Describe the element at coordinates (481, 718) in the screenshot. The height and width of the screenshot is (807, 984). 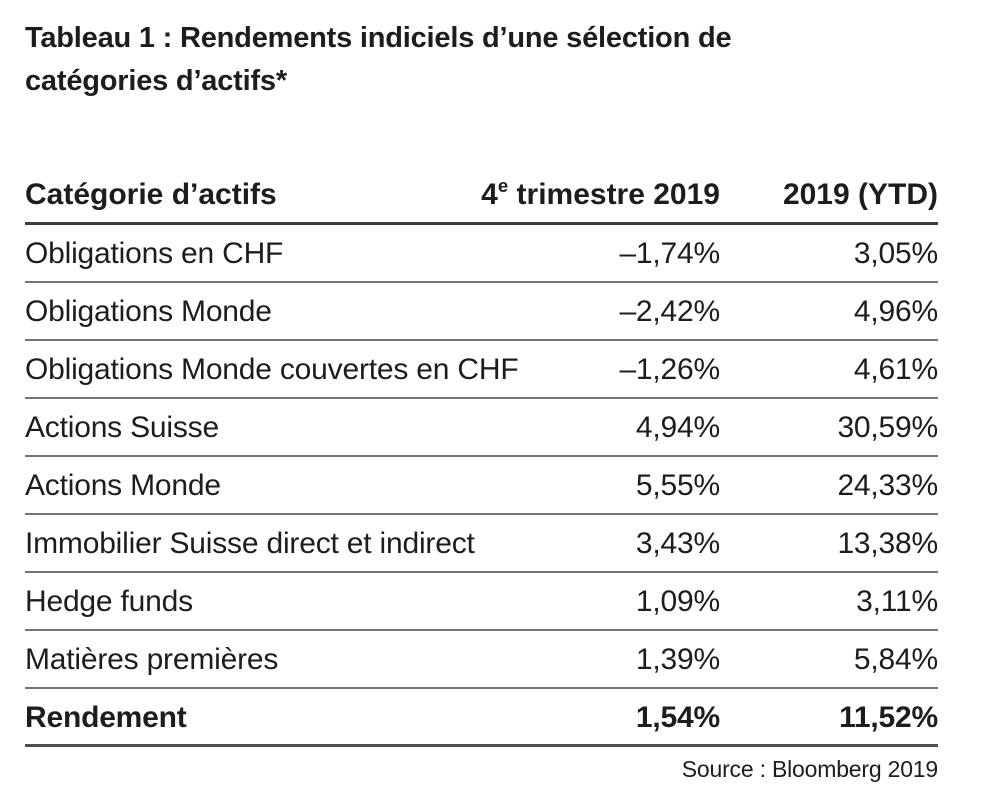
I see `table-total-row: Rendement 1,54% 11,52%` at that location.